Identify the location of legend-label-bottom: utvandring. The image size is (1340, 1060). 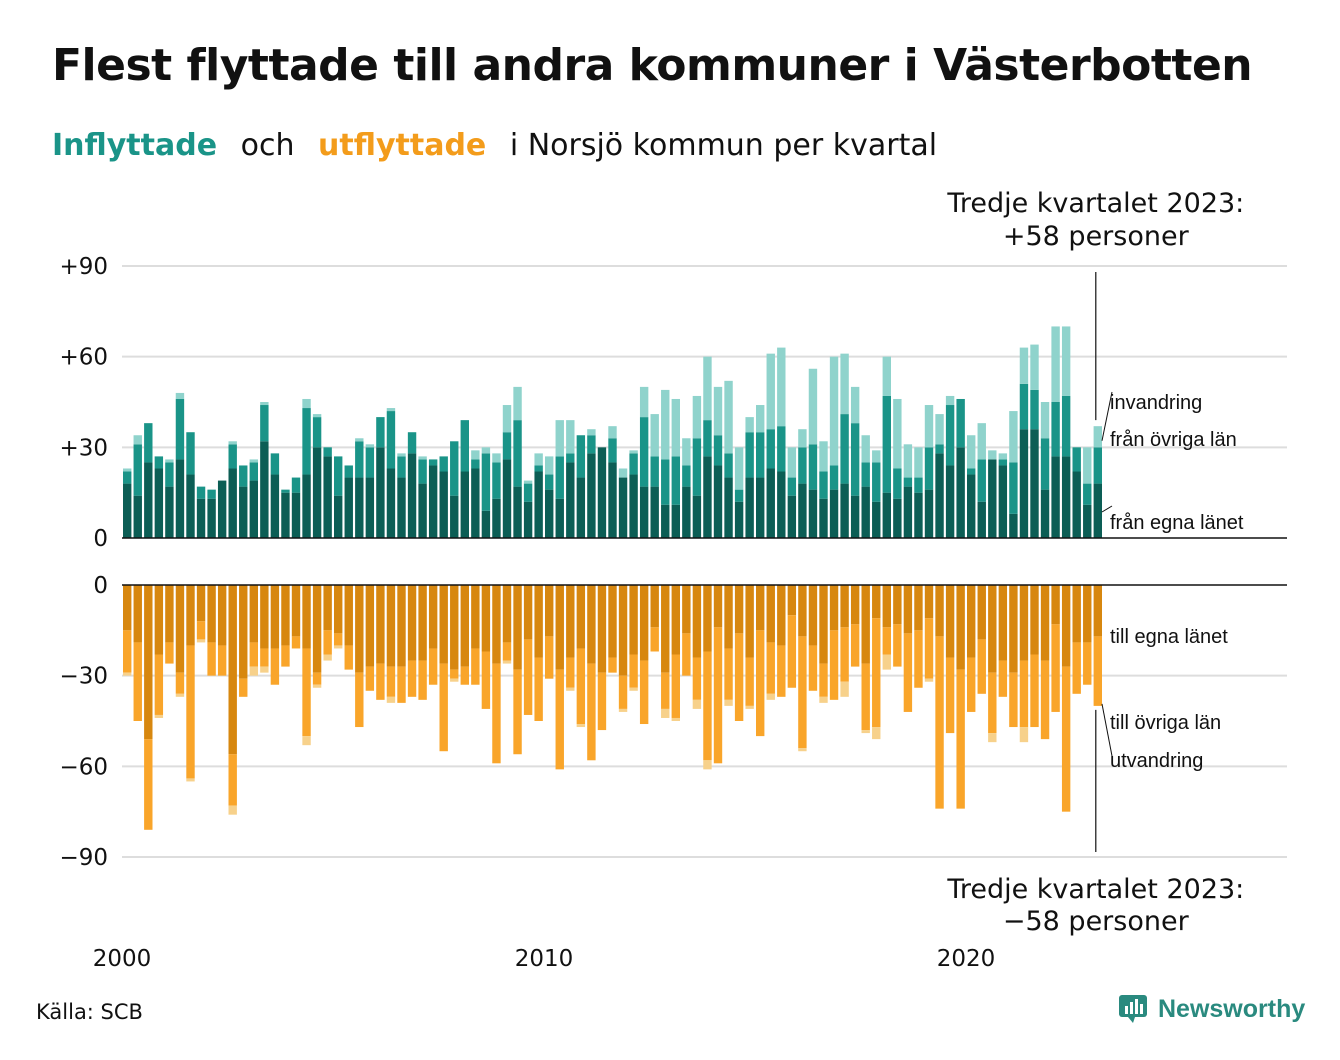
(1156, 761).